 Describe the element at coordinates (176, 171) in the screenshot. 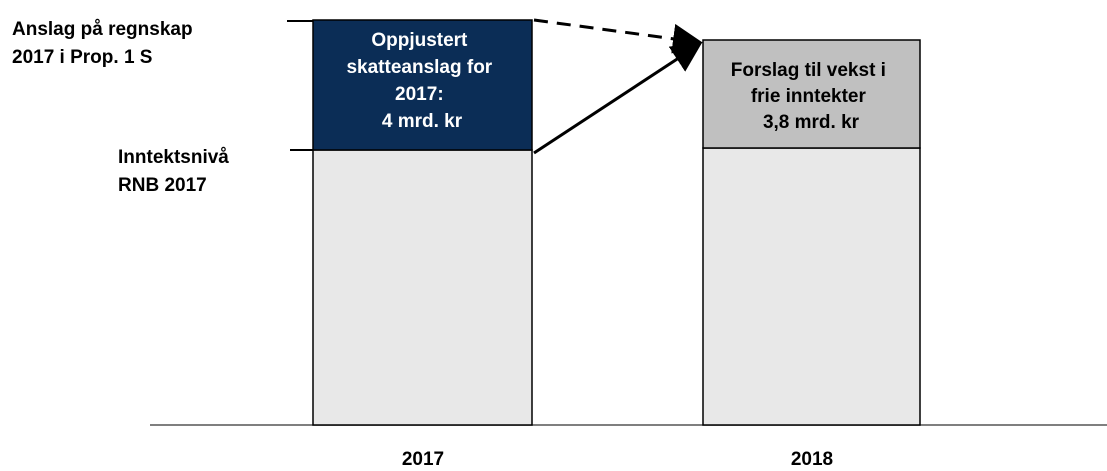

I see `income-level-label: Inntektsnivå RNB 2017` at that location.